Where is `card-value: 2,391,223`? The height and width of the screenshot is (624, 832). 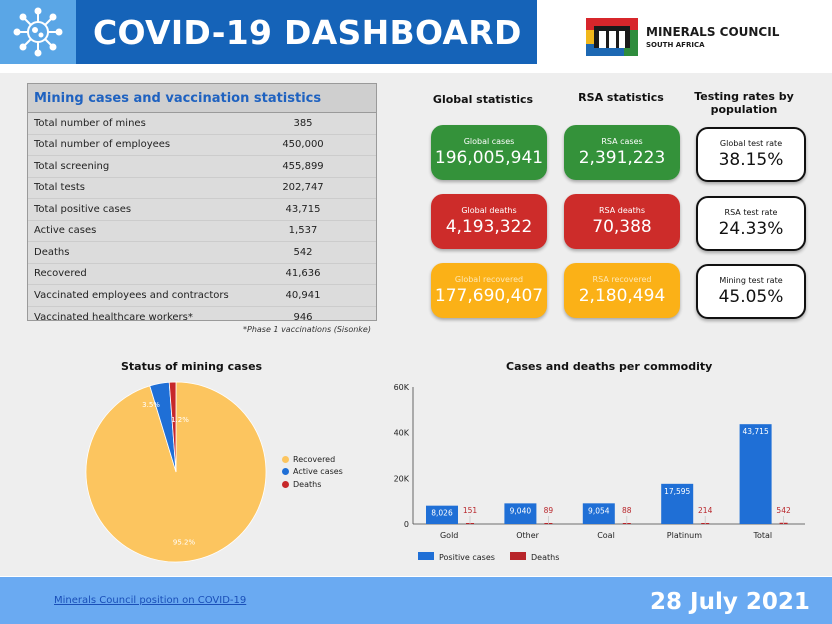
card-value: 2,391,223 is located at coordinates (622, 158).